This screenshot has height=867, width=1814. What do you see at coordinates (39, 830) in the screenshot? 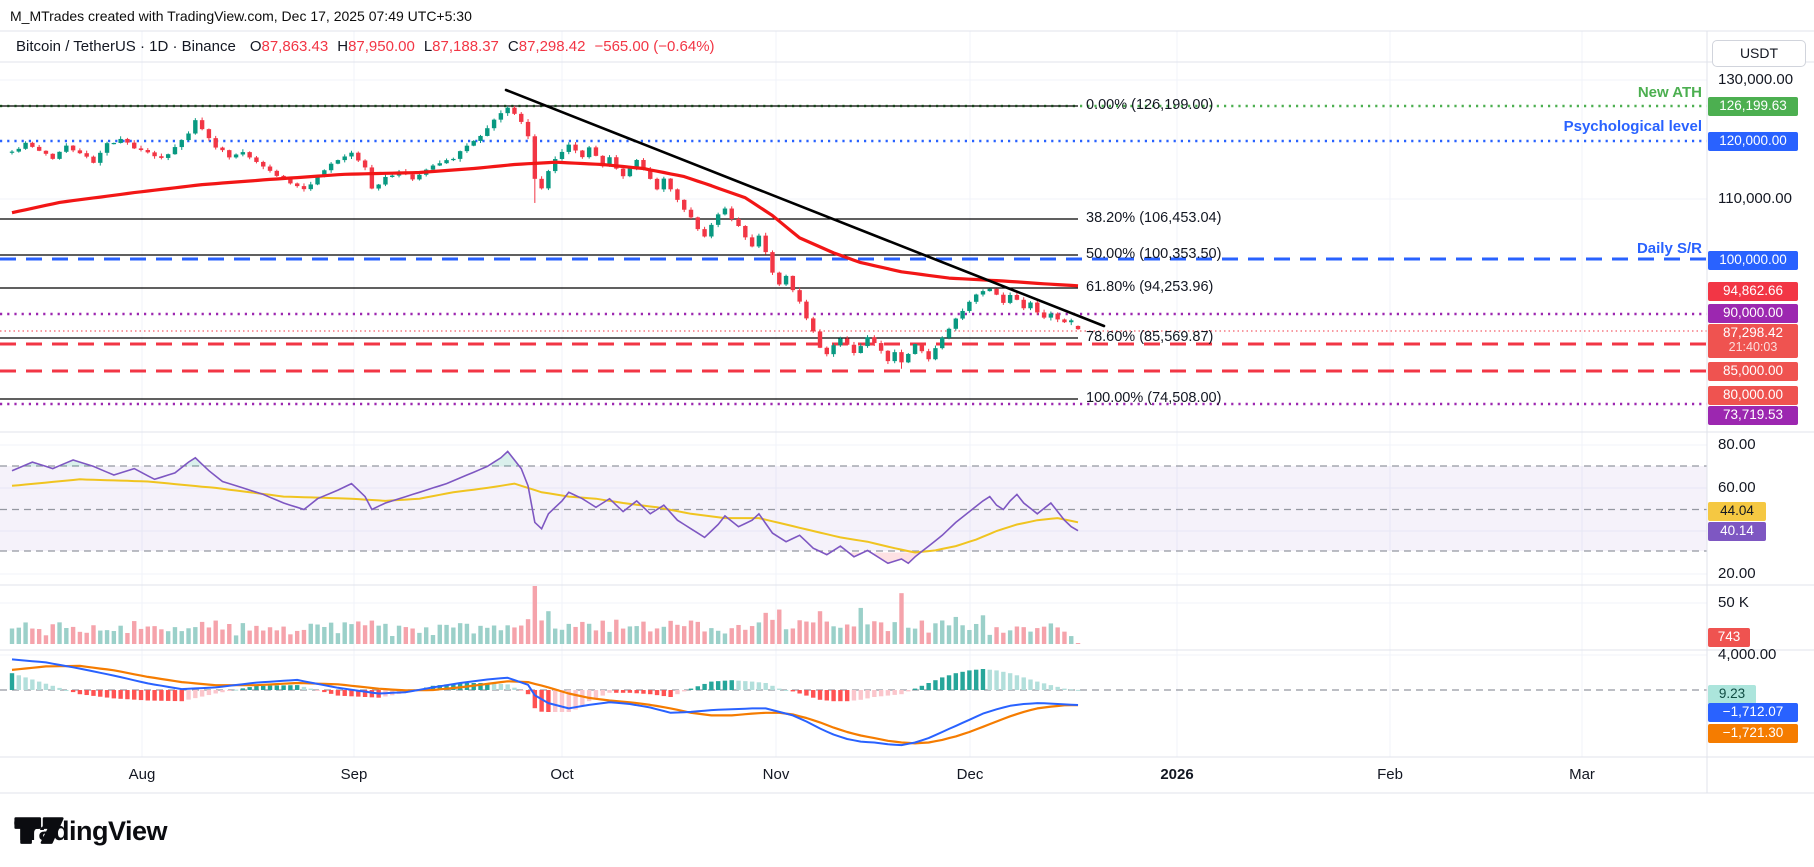
I see `tradingview-logo-icon` at bounding box center [39, 830].